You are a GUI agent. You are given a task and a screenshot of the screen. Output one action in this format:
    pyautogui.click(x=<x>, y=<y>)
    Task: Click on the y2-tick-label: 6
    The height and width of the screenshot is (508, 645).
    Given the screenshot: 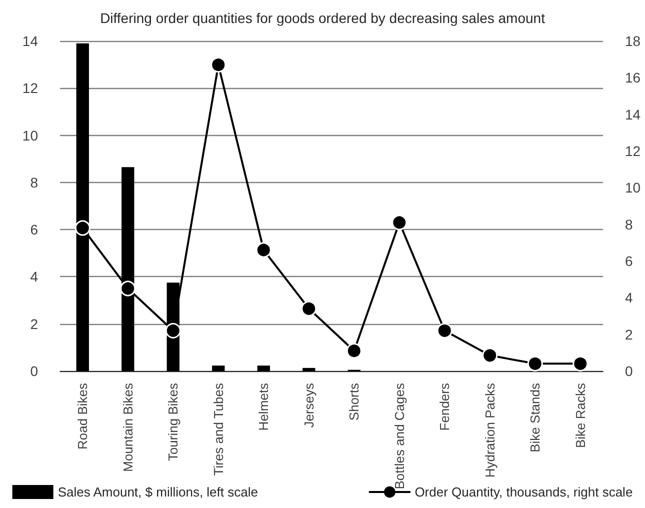 What is the action you would take?
    pyautogui.click(x=629, y=261)
    